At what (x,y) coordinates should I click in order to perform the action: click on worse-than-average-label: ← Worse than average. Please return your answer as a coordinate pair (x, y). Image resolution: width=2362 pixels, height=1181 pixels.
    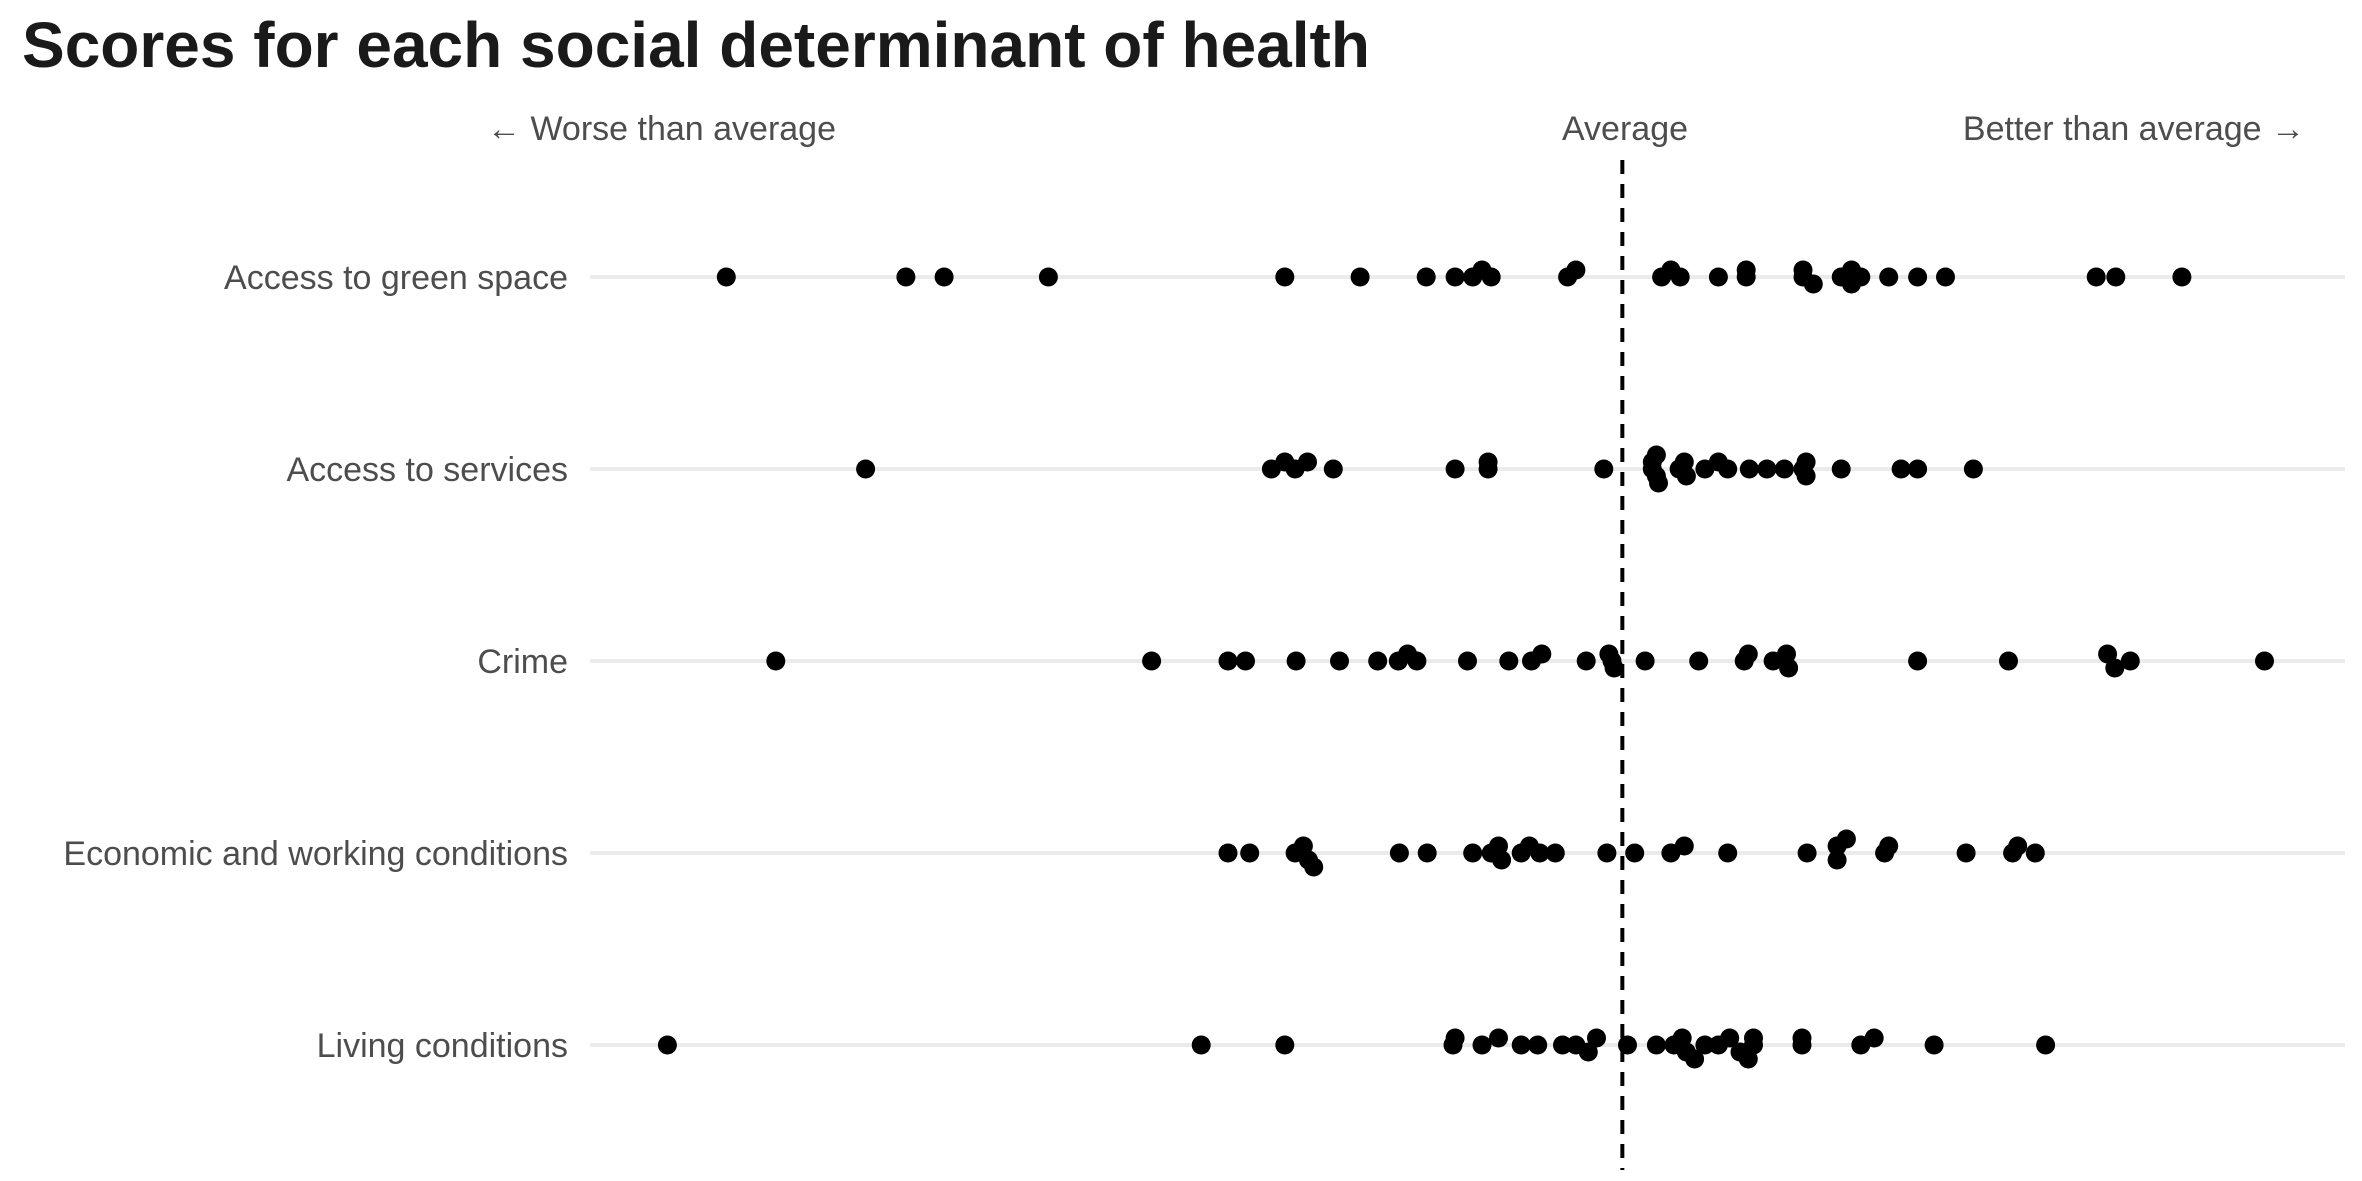
    Looking at the image, I should click on (661, 129).